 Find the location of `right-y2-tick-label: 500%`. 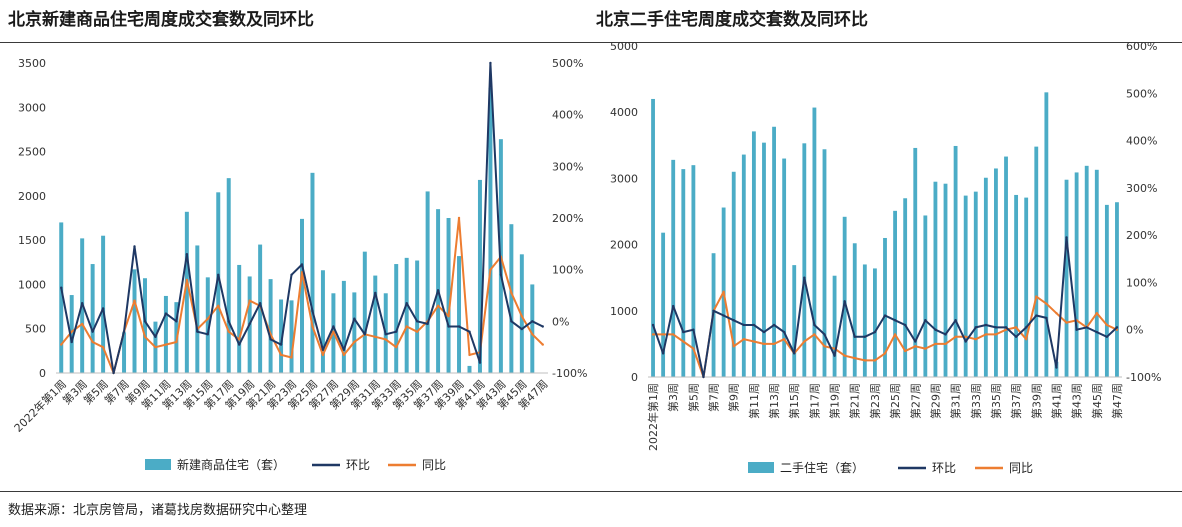

right-y2-tick-label: 500% is located at coordinates (1141, 93).